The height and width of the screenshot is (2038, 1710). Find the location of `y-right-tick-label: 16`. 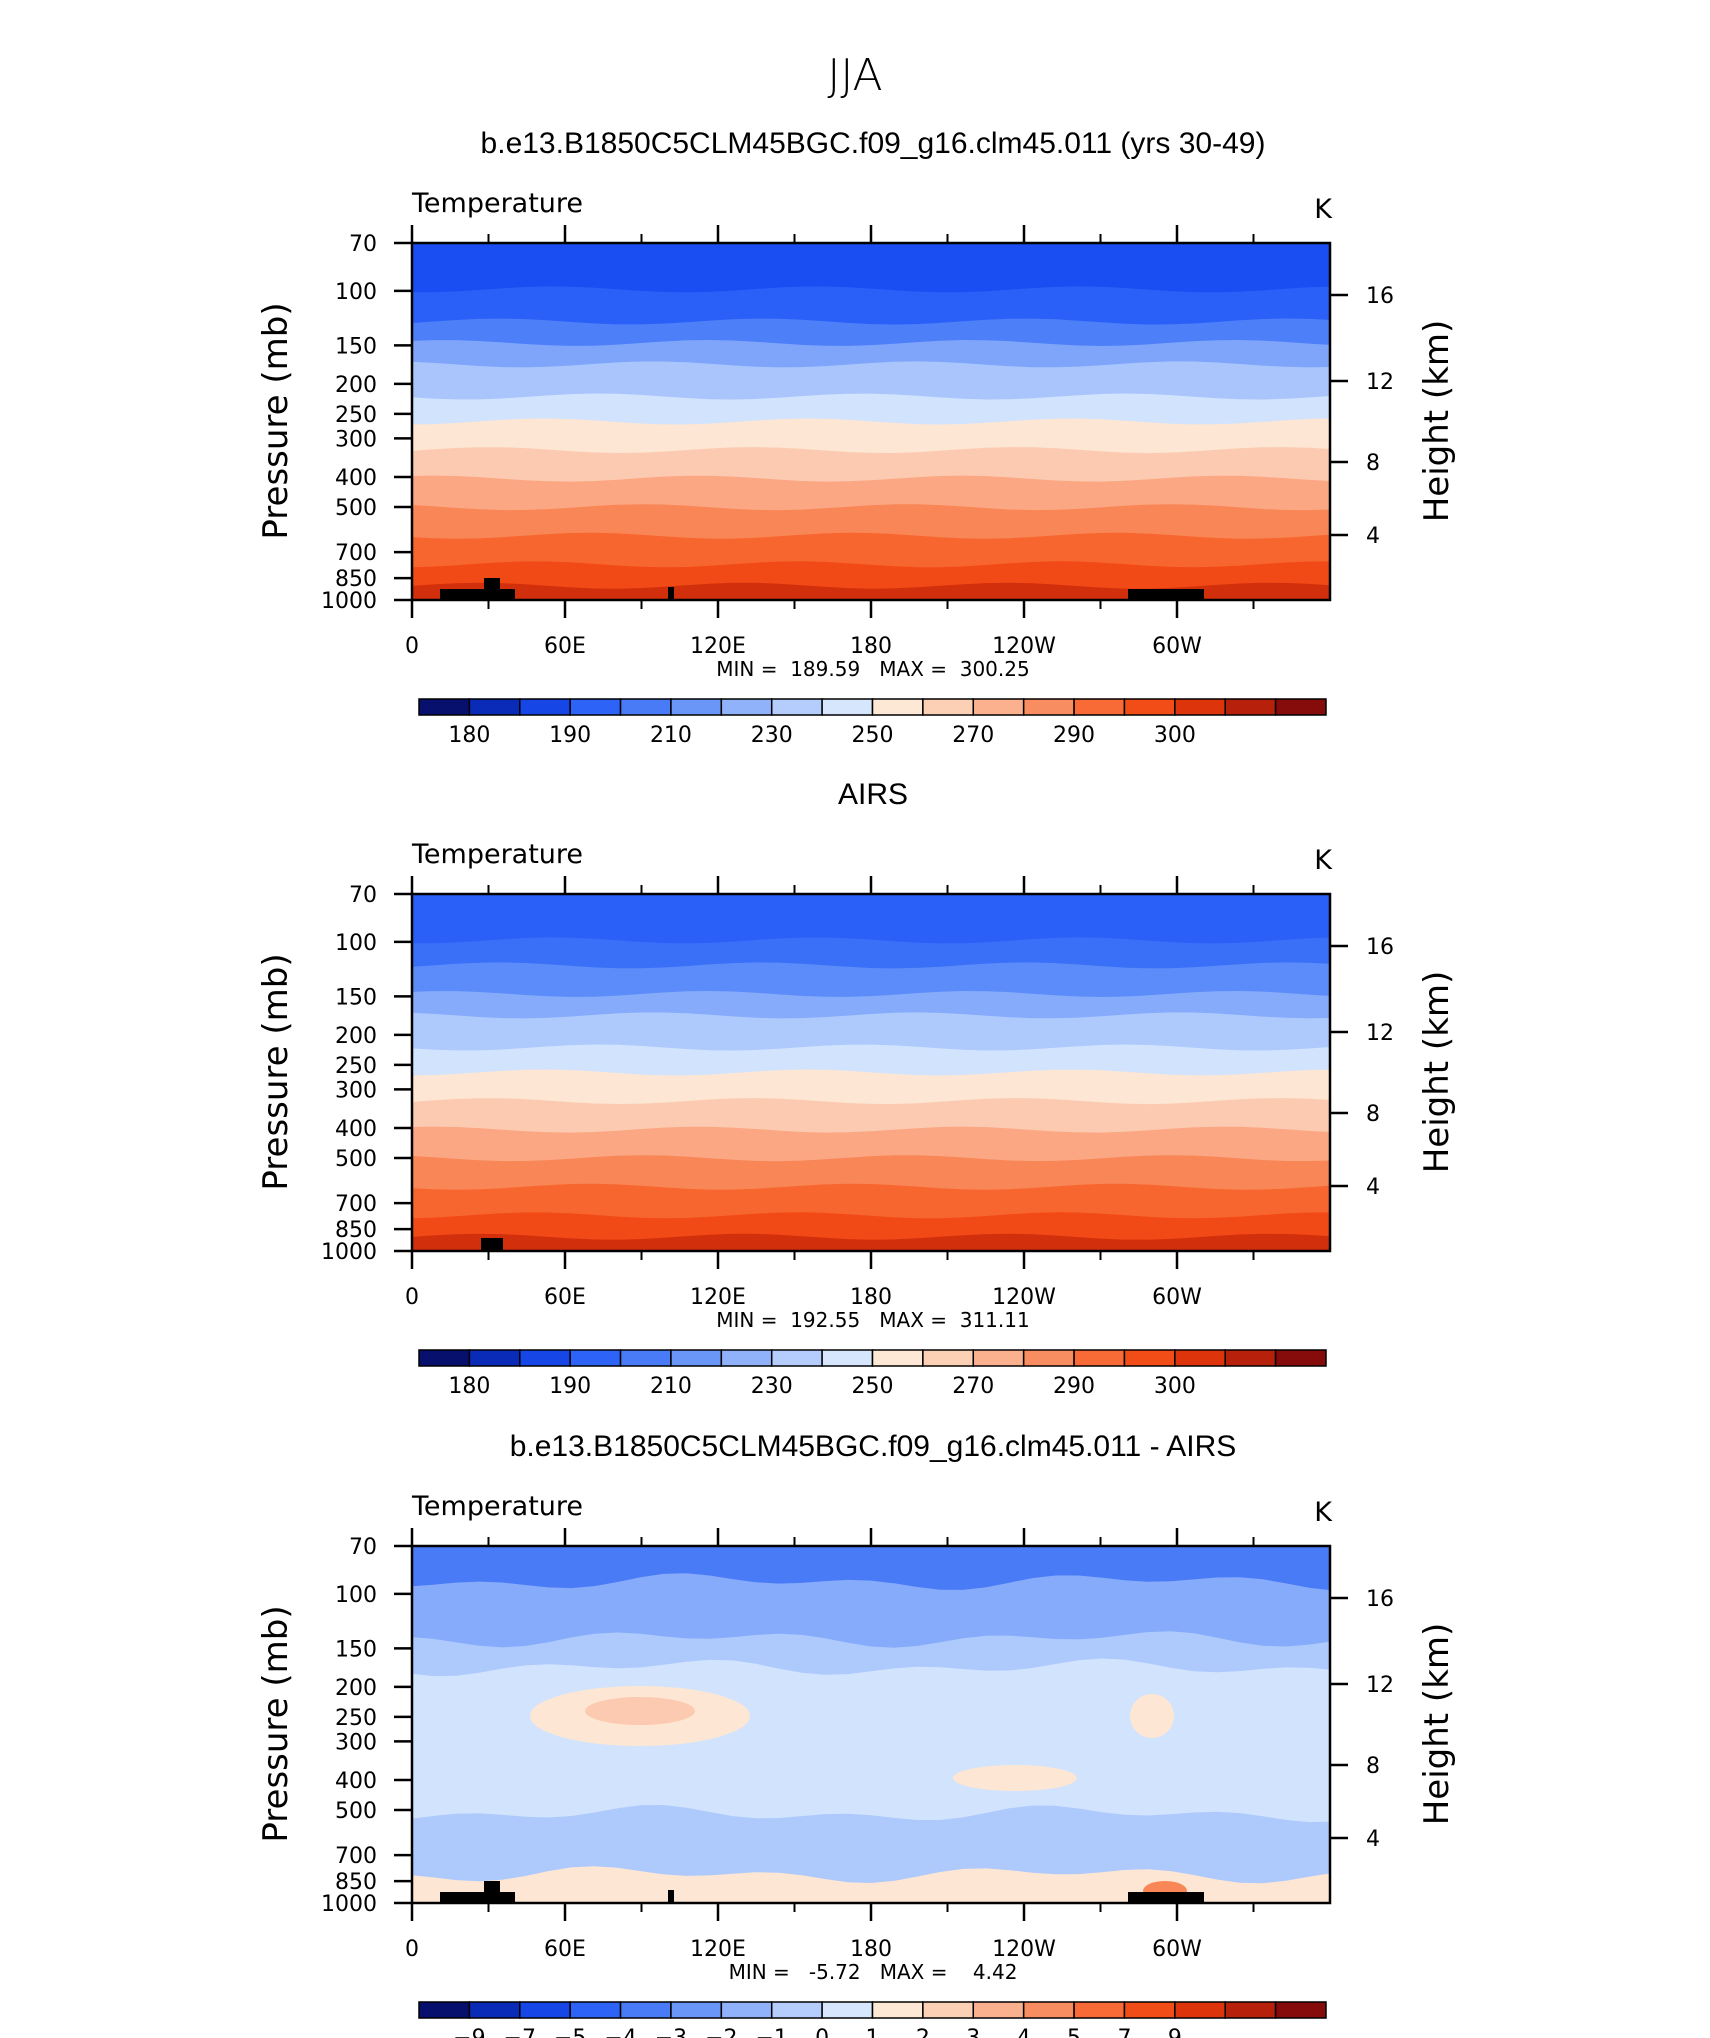

y-right-tick-label: 16 is located at coordinates (1380, 1599).